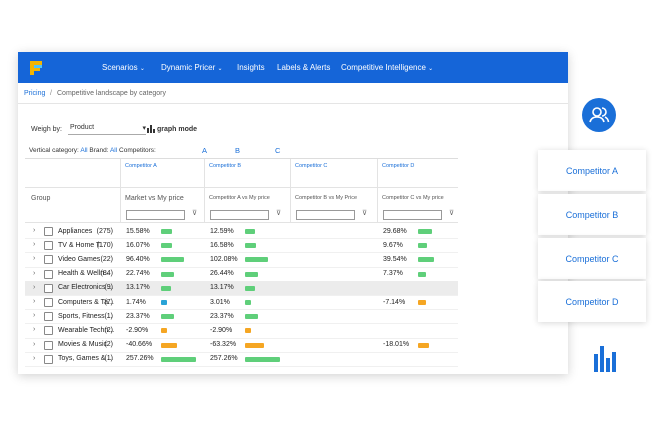 The image size is (661, 432). Describe the element at coordinates (398, 166) in the screenshot. I see `competitor-header: Competitor D` at that location.